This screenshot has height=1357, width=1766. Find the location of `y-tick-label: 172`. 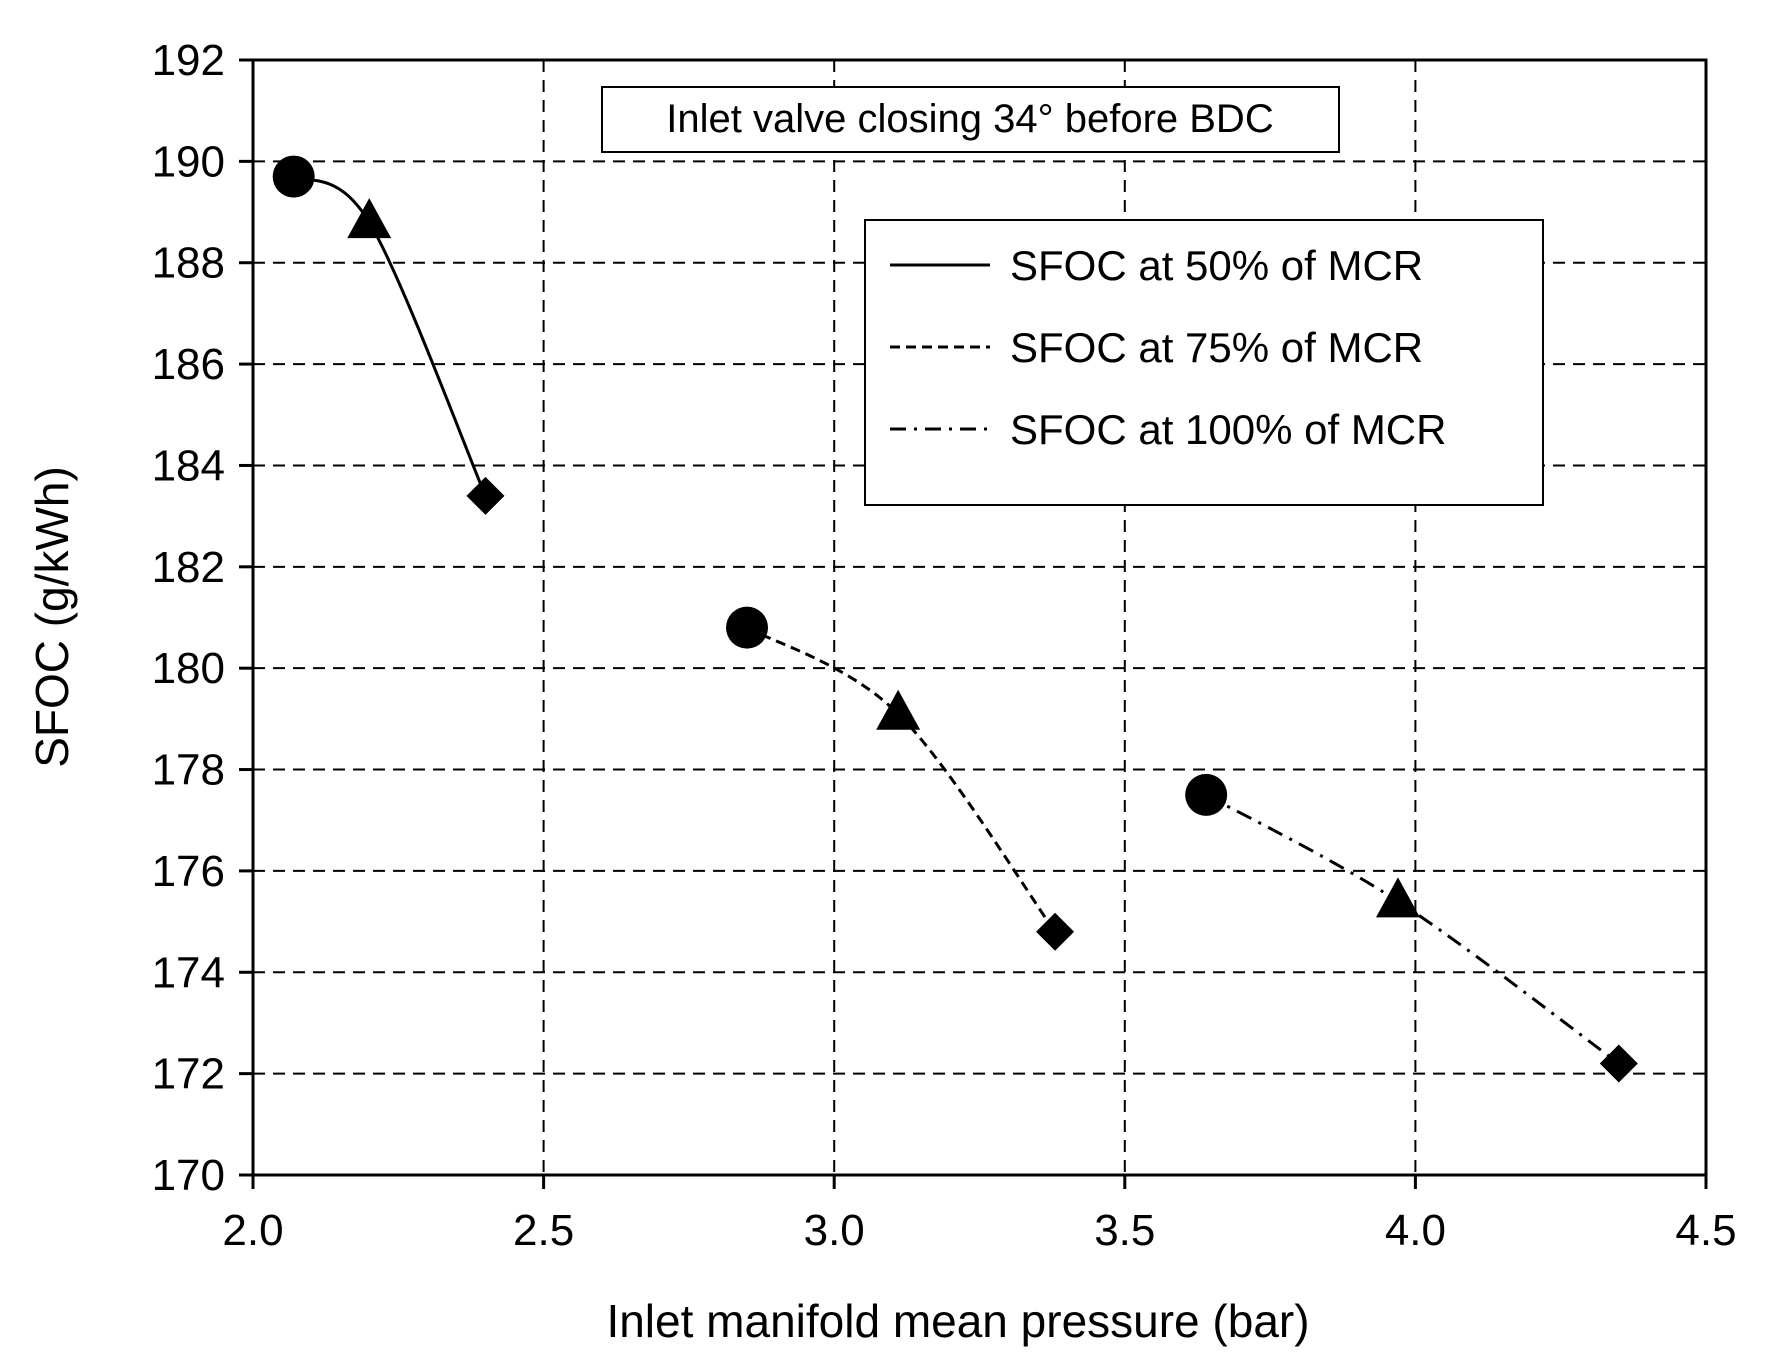

y-tick-label: 172 is located at coordinates (188, 1074).